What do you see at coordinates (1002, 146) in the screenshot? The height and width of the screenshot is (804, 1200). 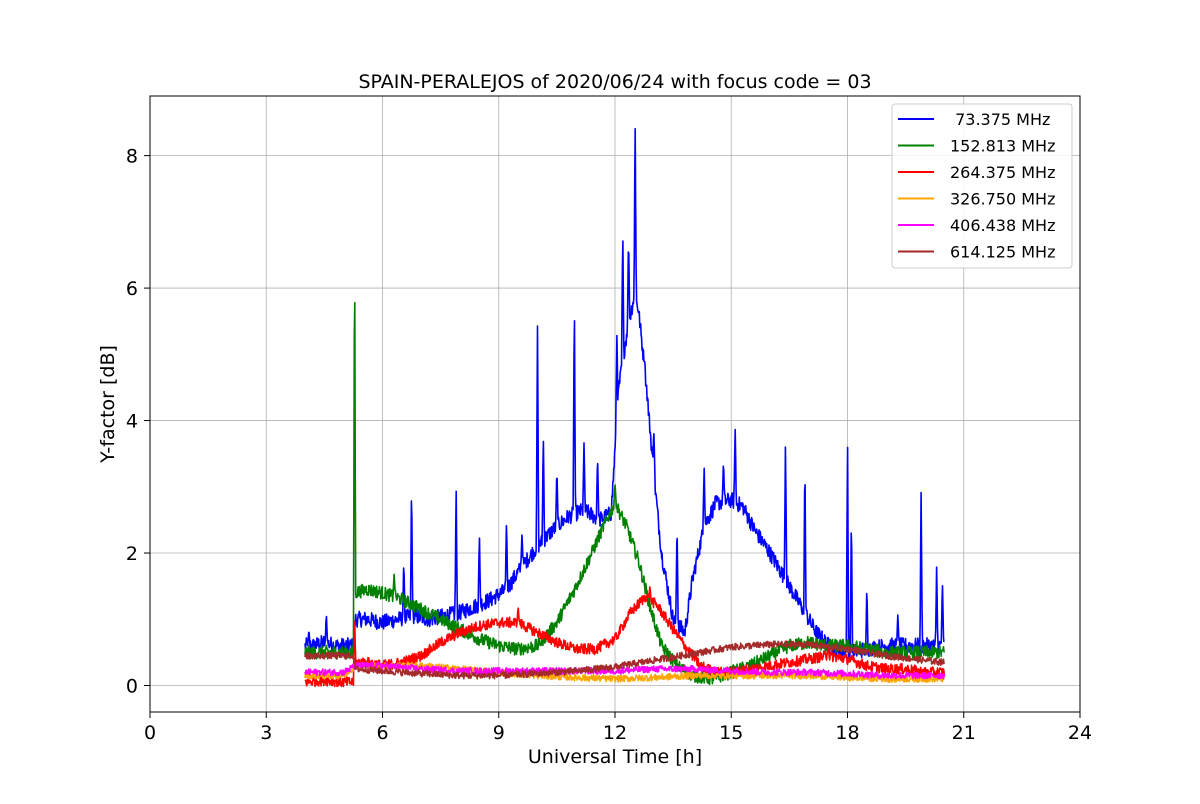 I see `legend-label: 152.813 MHz` at bounding box center [1002, 146].